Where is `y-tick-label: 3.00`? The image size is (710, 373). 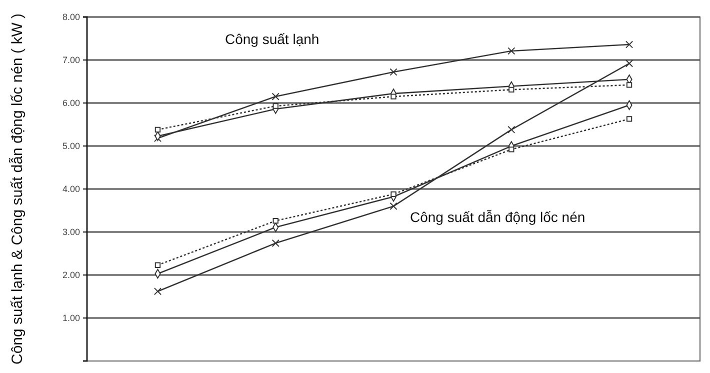 y-tick-label: 3.00 is located at coordinates (71, 231).